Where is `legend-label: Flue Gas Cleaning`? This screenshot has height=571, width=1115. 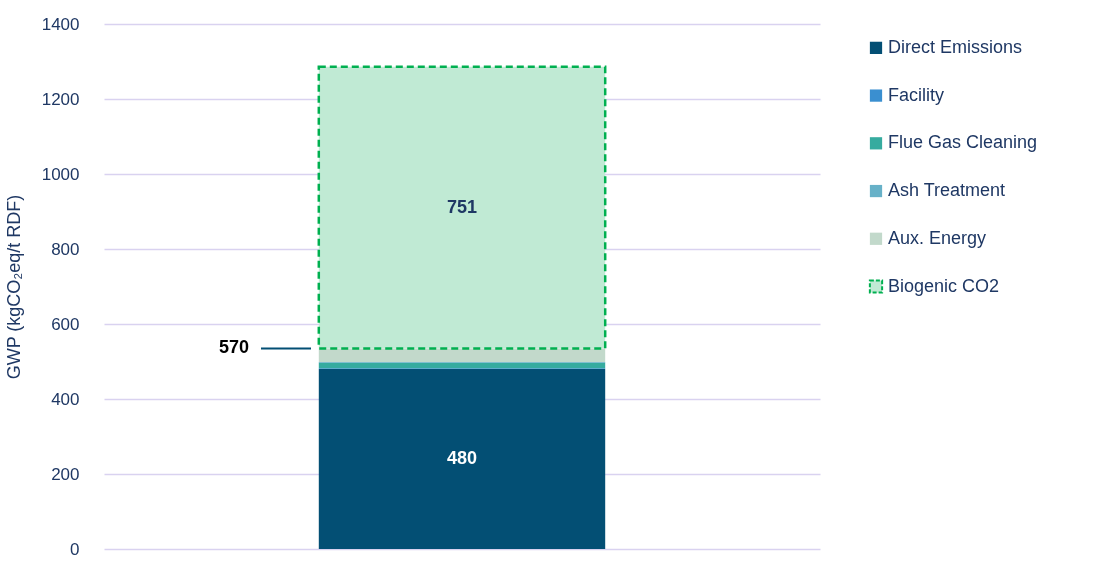 legend-label: Flue Gas Cleaning is located at coordinates (963, 142).